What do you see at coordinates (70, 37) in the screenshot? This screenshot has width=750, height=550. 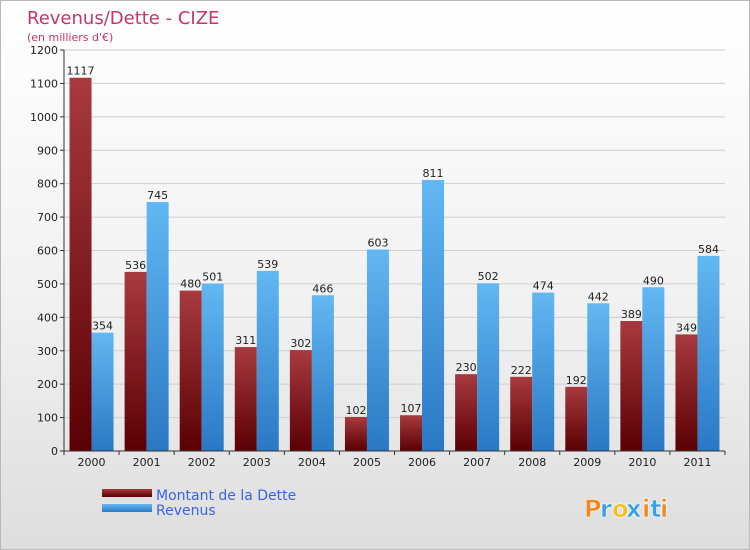 I see `chart-subtitle: (en milliers d'€)` at bounding box center [70, 37].